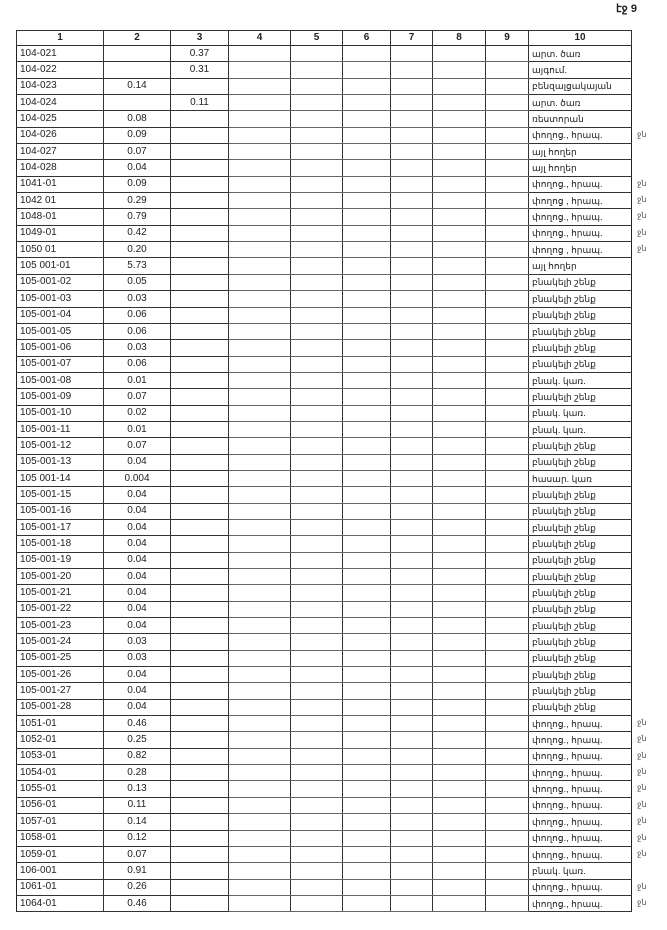 The height and width of the screenshot is (930, 667). I want to click on parcel-id-cell: 105-001-08, so click(60, 380).